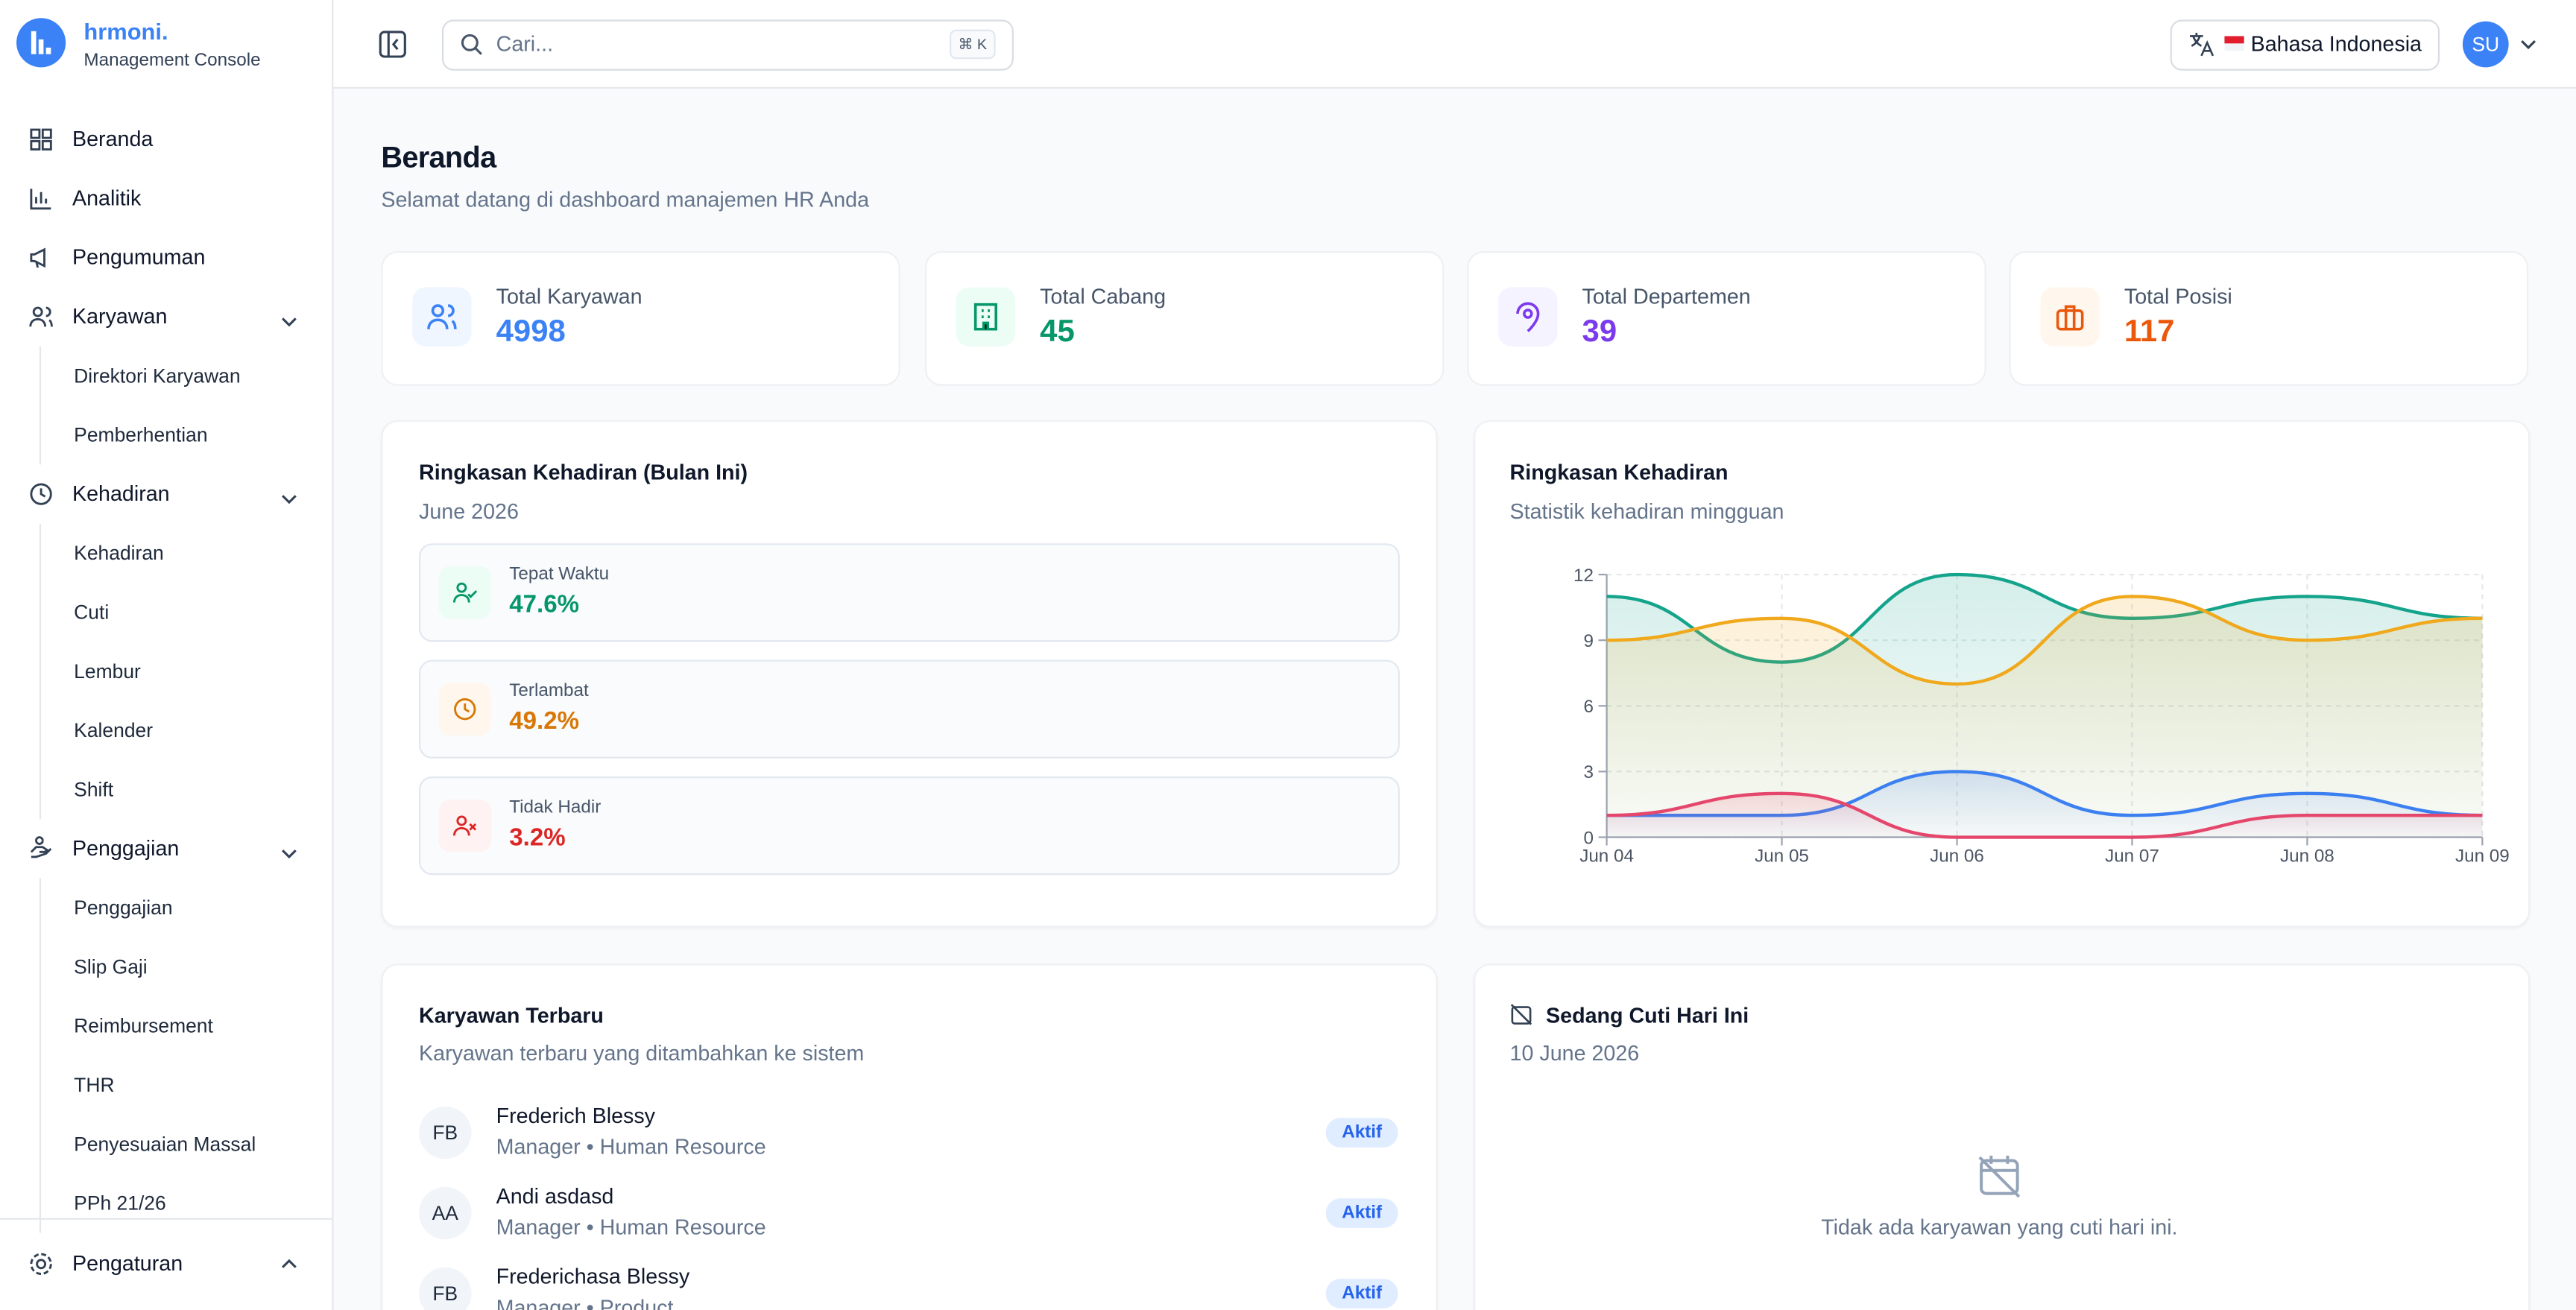 This screenshot has height=1310, width=2576. I want to click on nav-subitem: THR, so click(94, 1085).